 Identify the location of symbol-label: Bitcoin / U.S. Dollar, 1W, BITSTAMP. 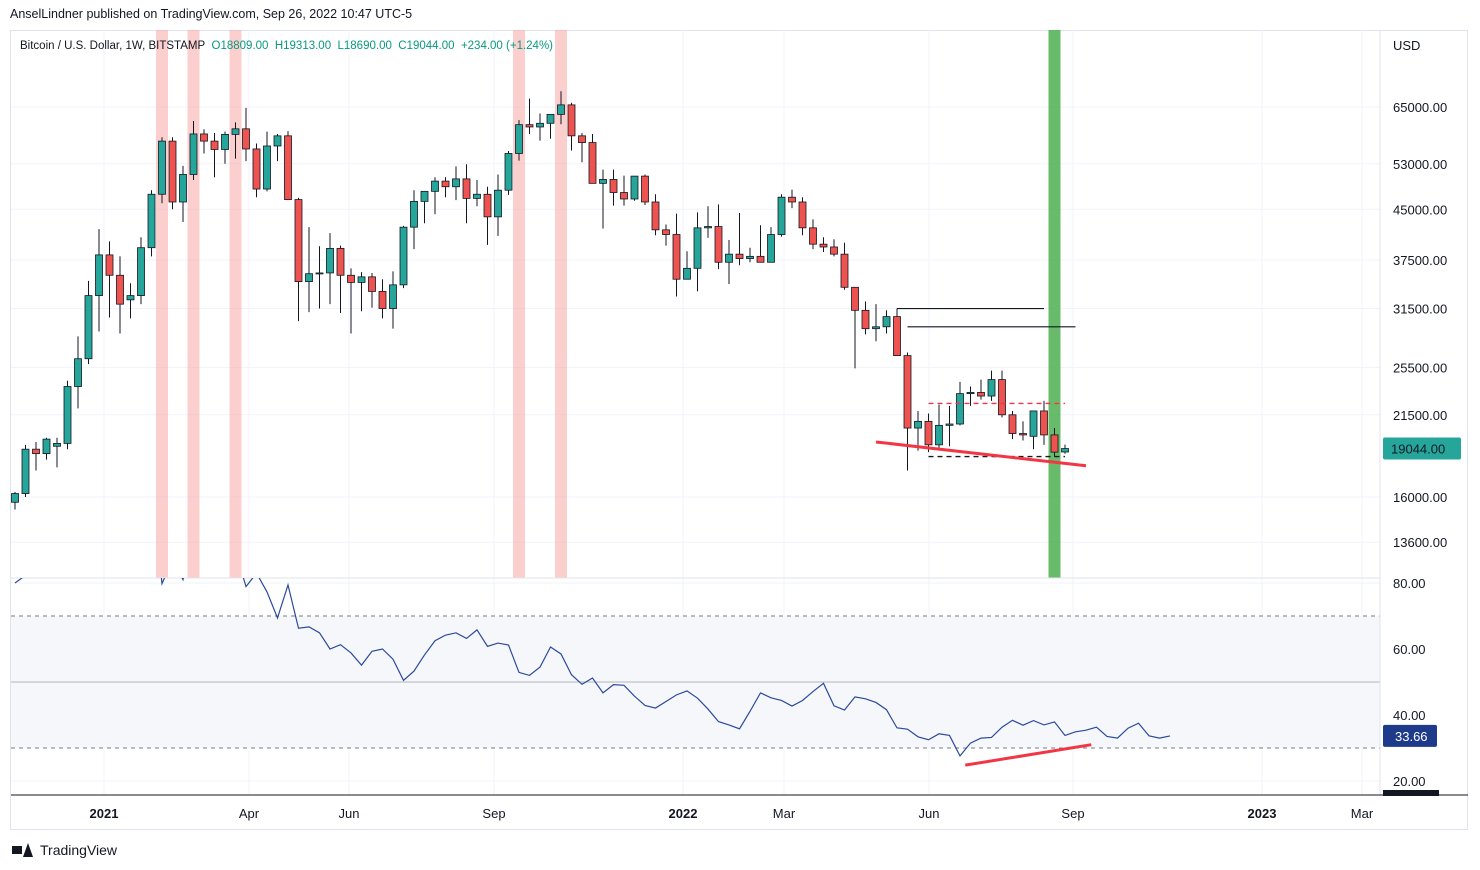
(113, 46).